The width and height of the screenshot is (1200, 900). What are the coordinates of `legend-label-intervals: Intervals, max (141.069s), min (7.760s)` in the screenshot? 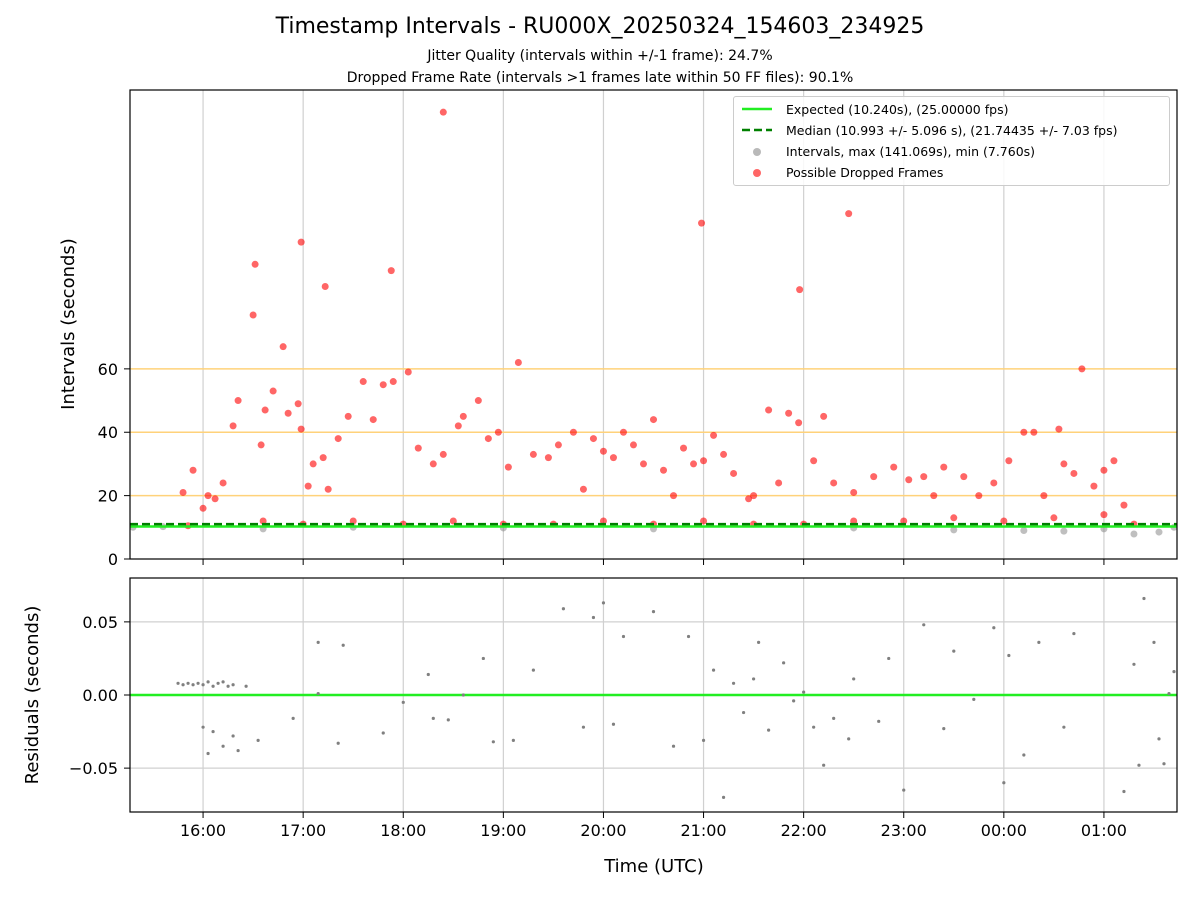 It's located at (911, 151).